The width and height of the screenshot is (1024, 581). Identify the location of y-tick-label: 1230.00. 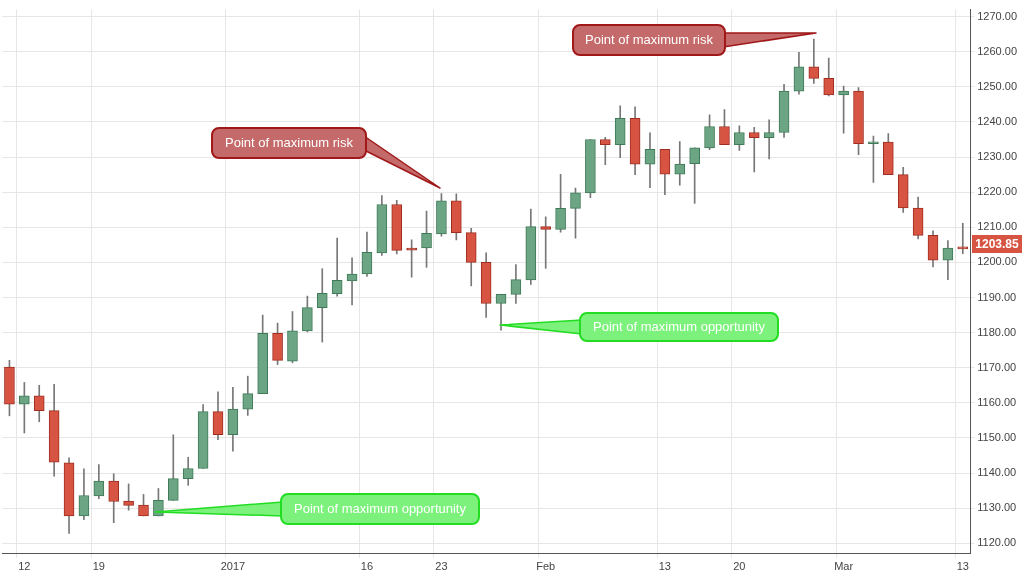
(997, 156).